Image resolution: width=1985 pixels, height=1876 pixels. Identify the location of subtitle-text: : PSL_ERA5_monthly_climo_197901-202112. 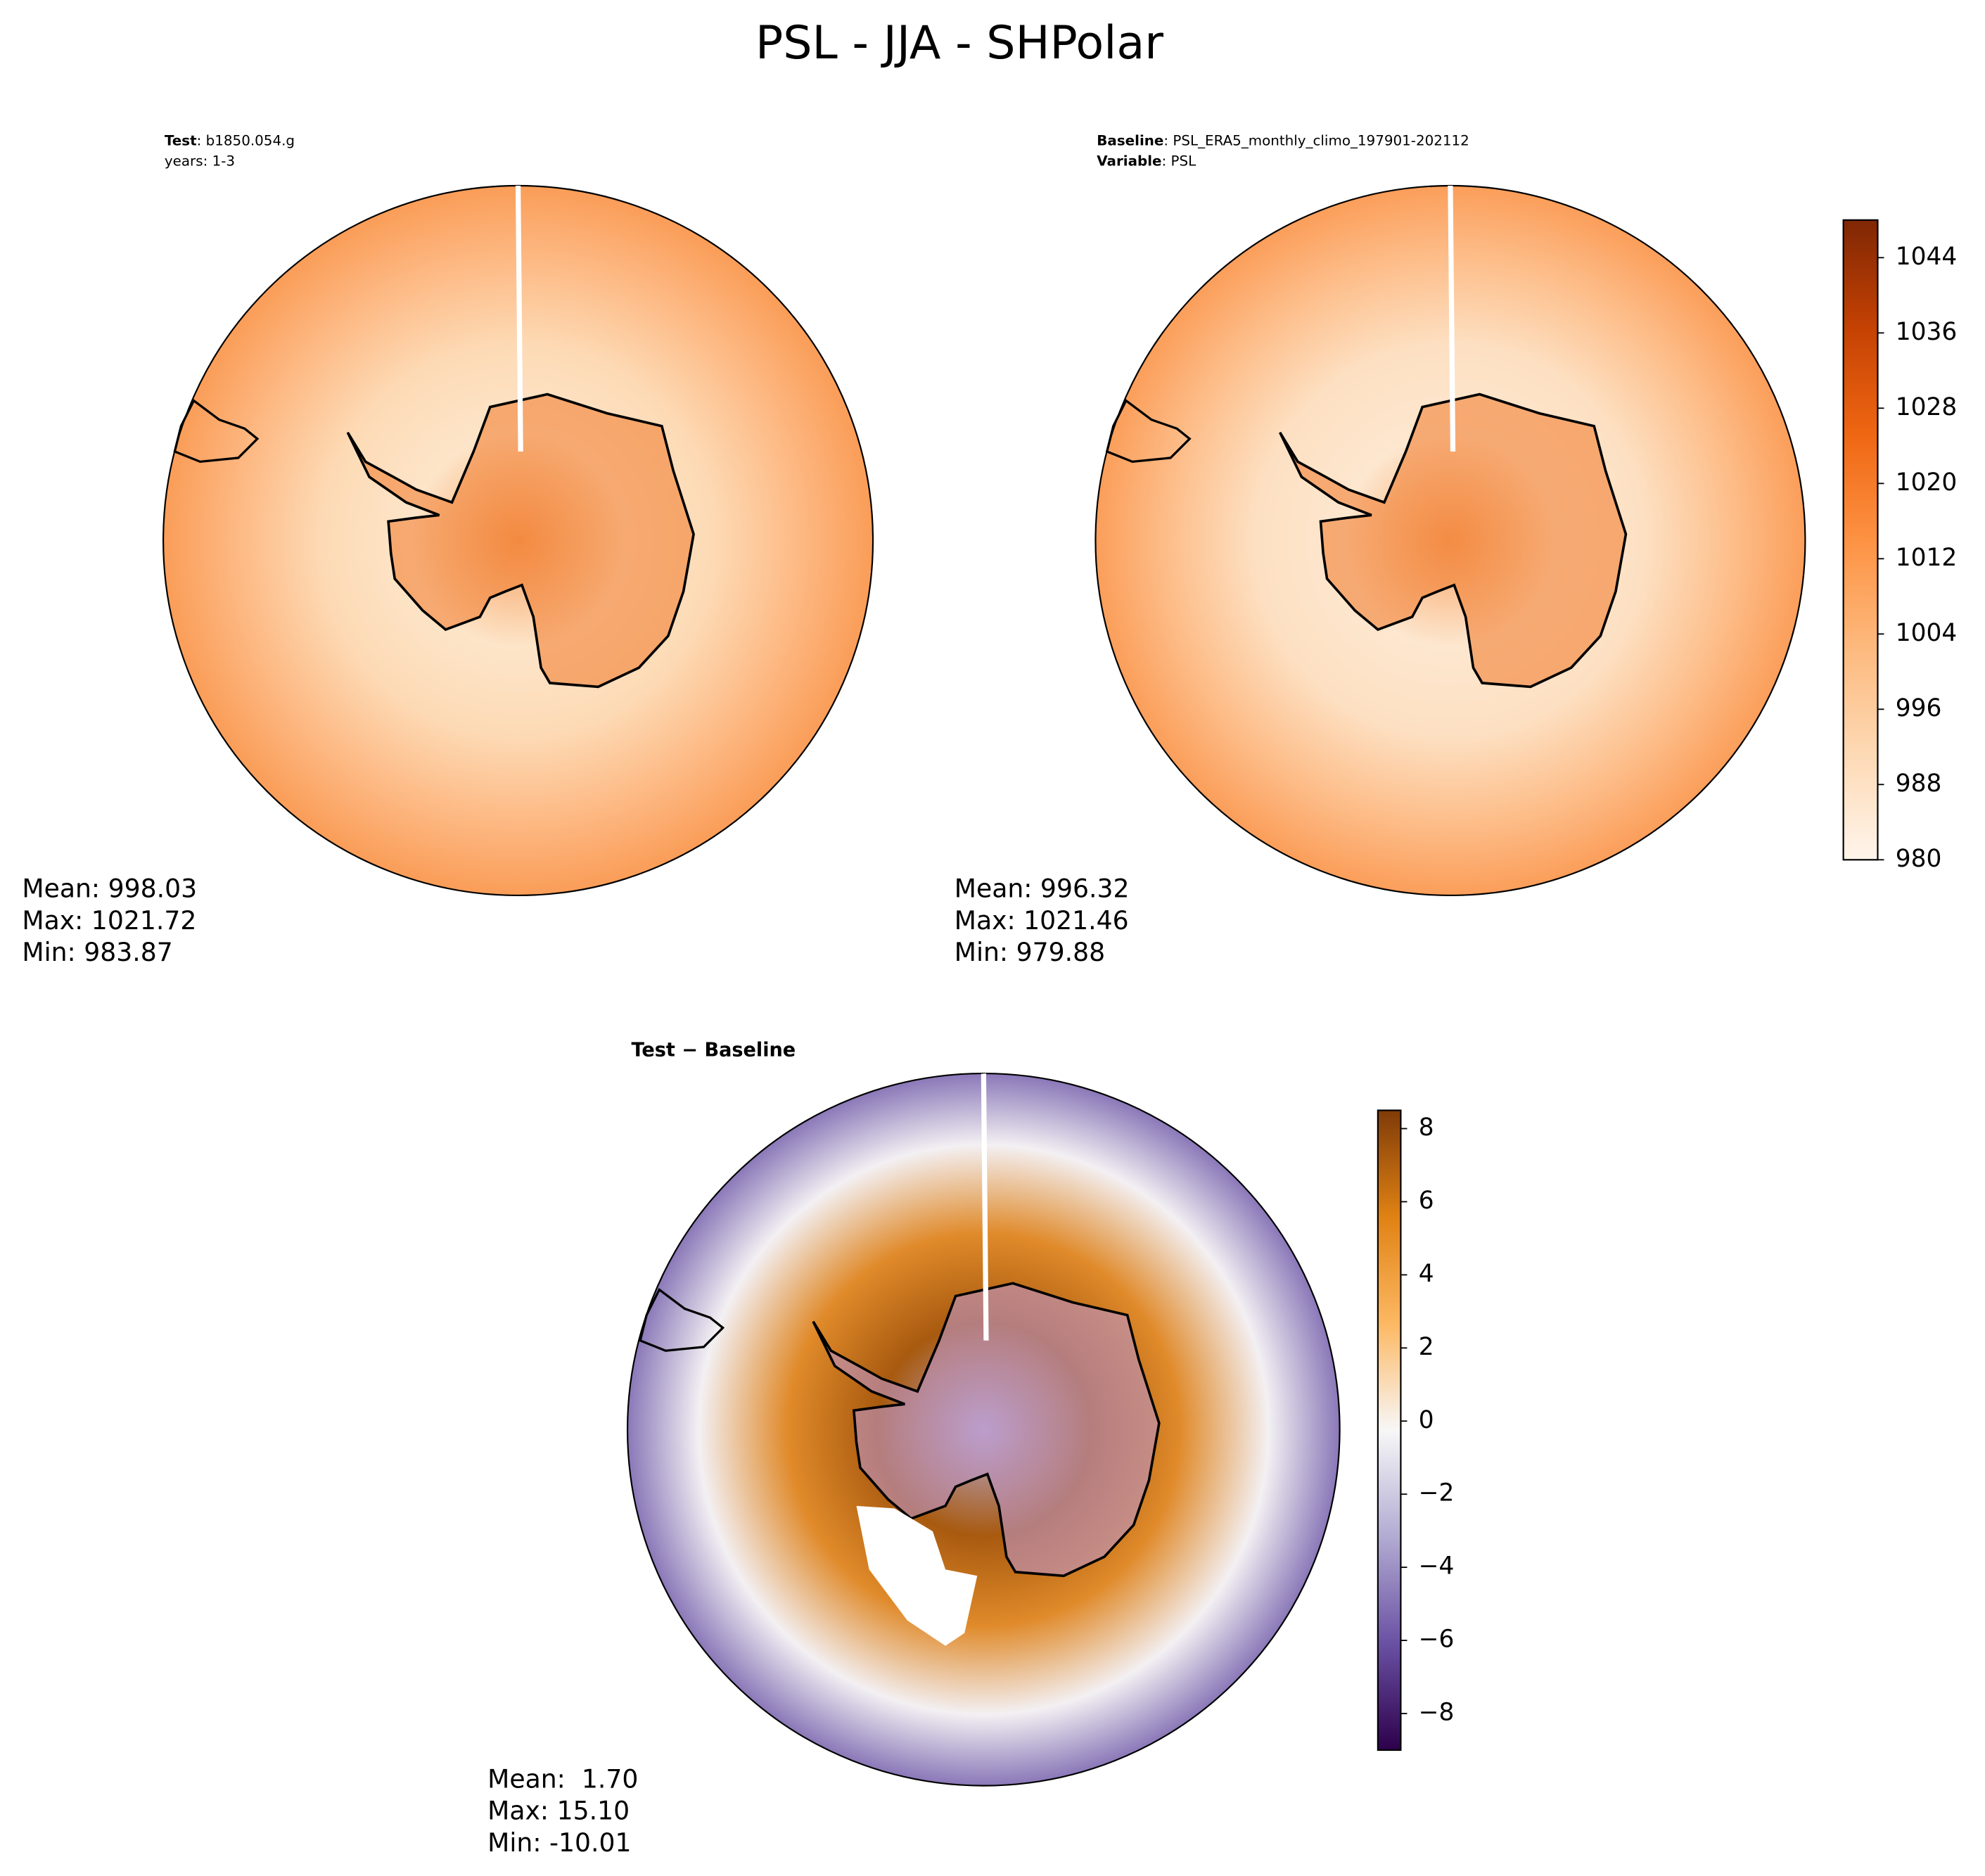
(1316, 140).